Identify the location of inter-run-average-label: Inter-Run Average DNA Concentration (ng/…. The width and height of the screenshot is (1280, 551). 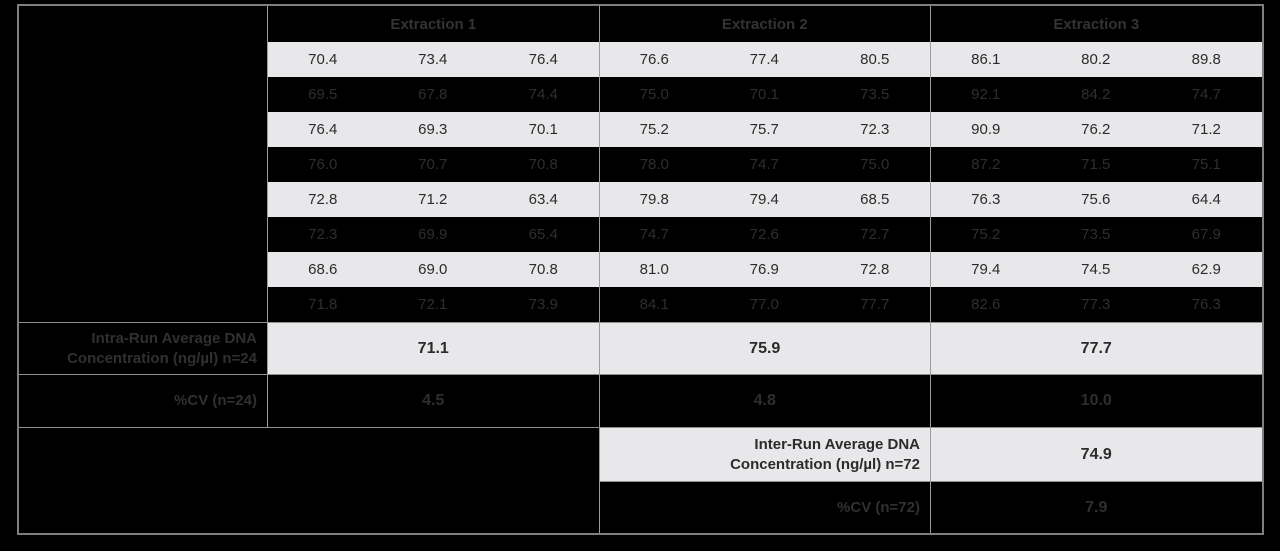
(764, 454).